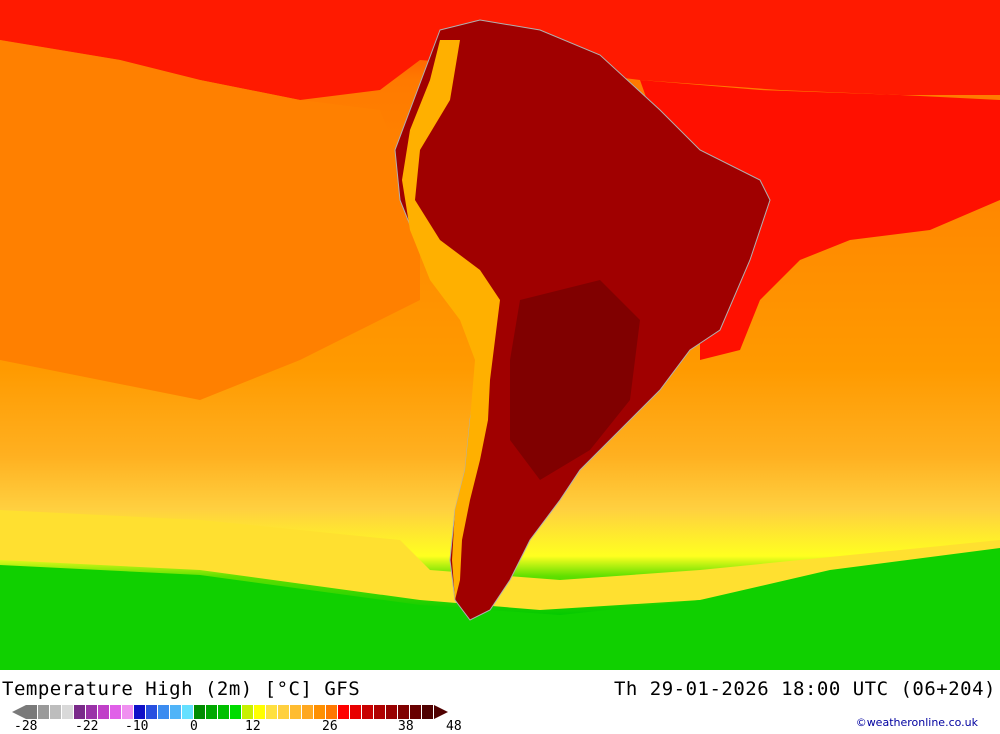 This screenshot has width=1000, height=734. I want to click on valid-time: Th 29-01-2026 18:00 UTC (06+204), so click(804, 689).